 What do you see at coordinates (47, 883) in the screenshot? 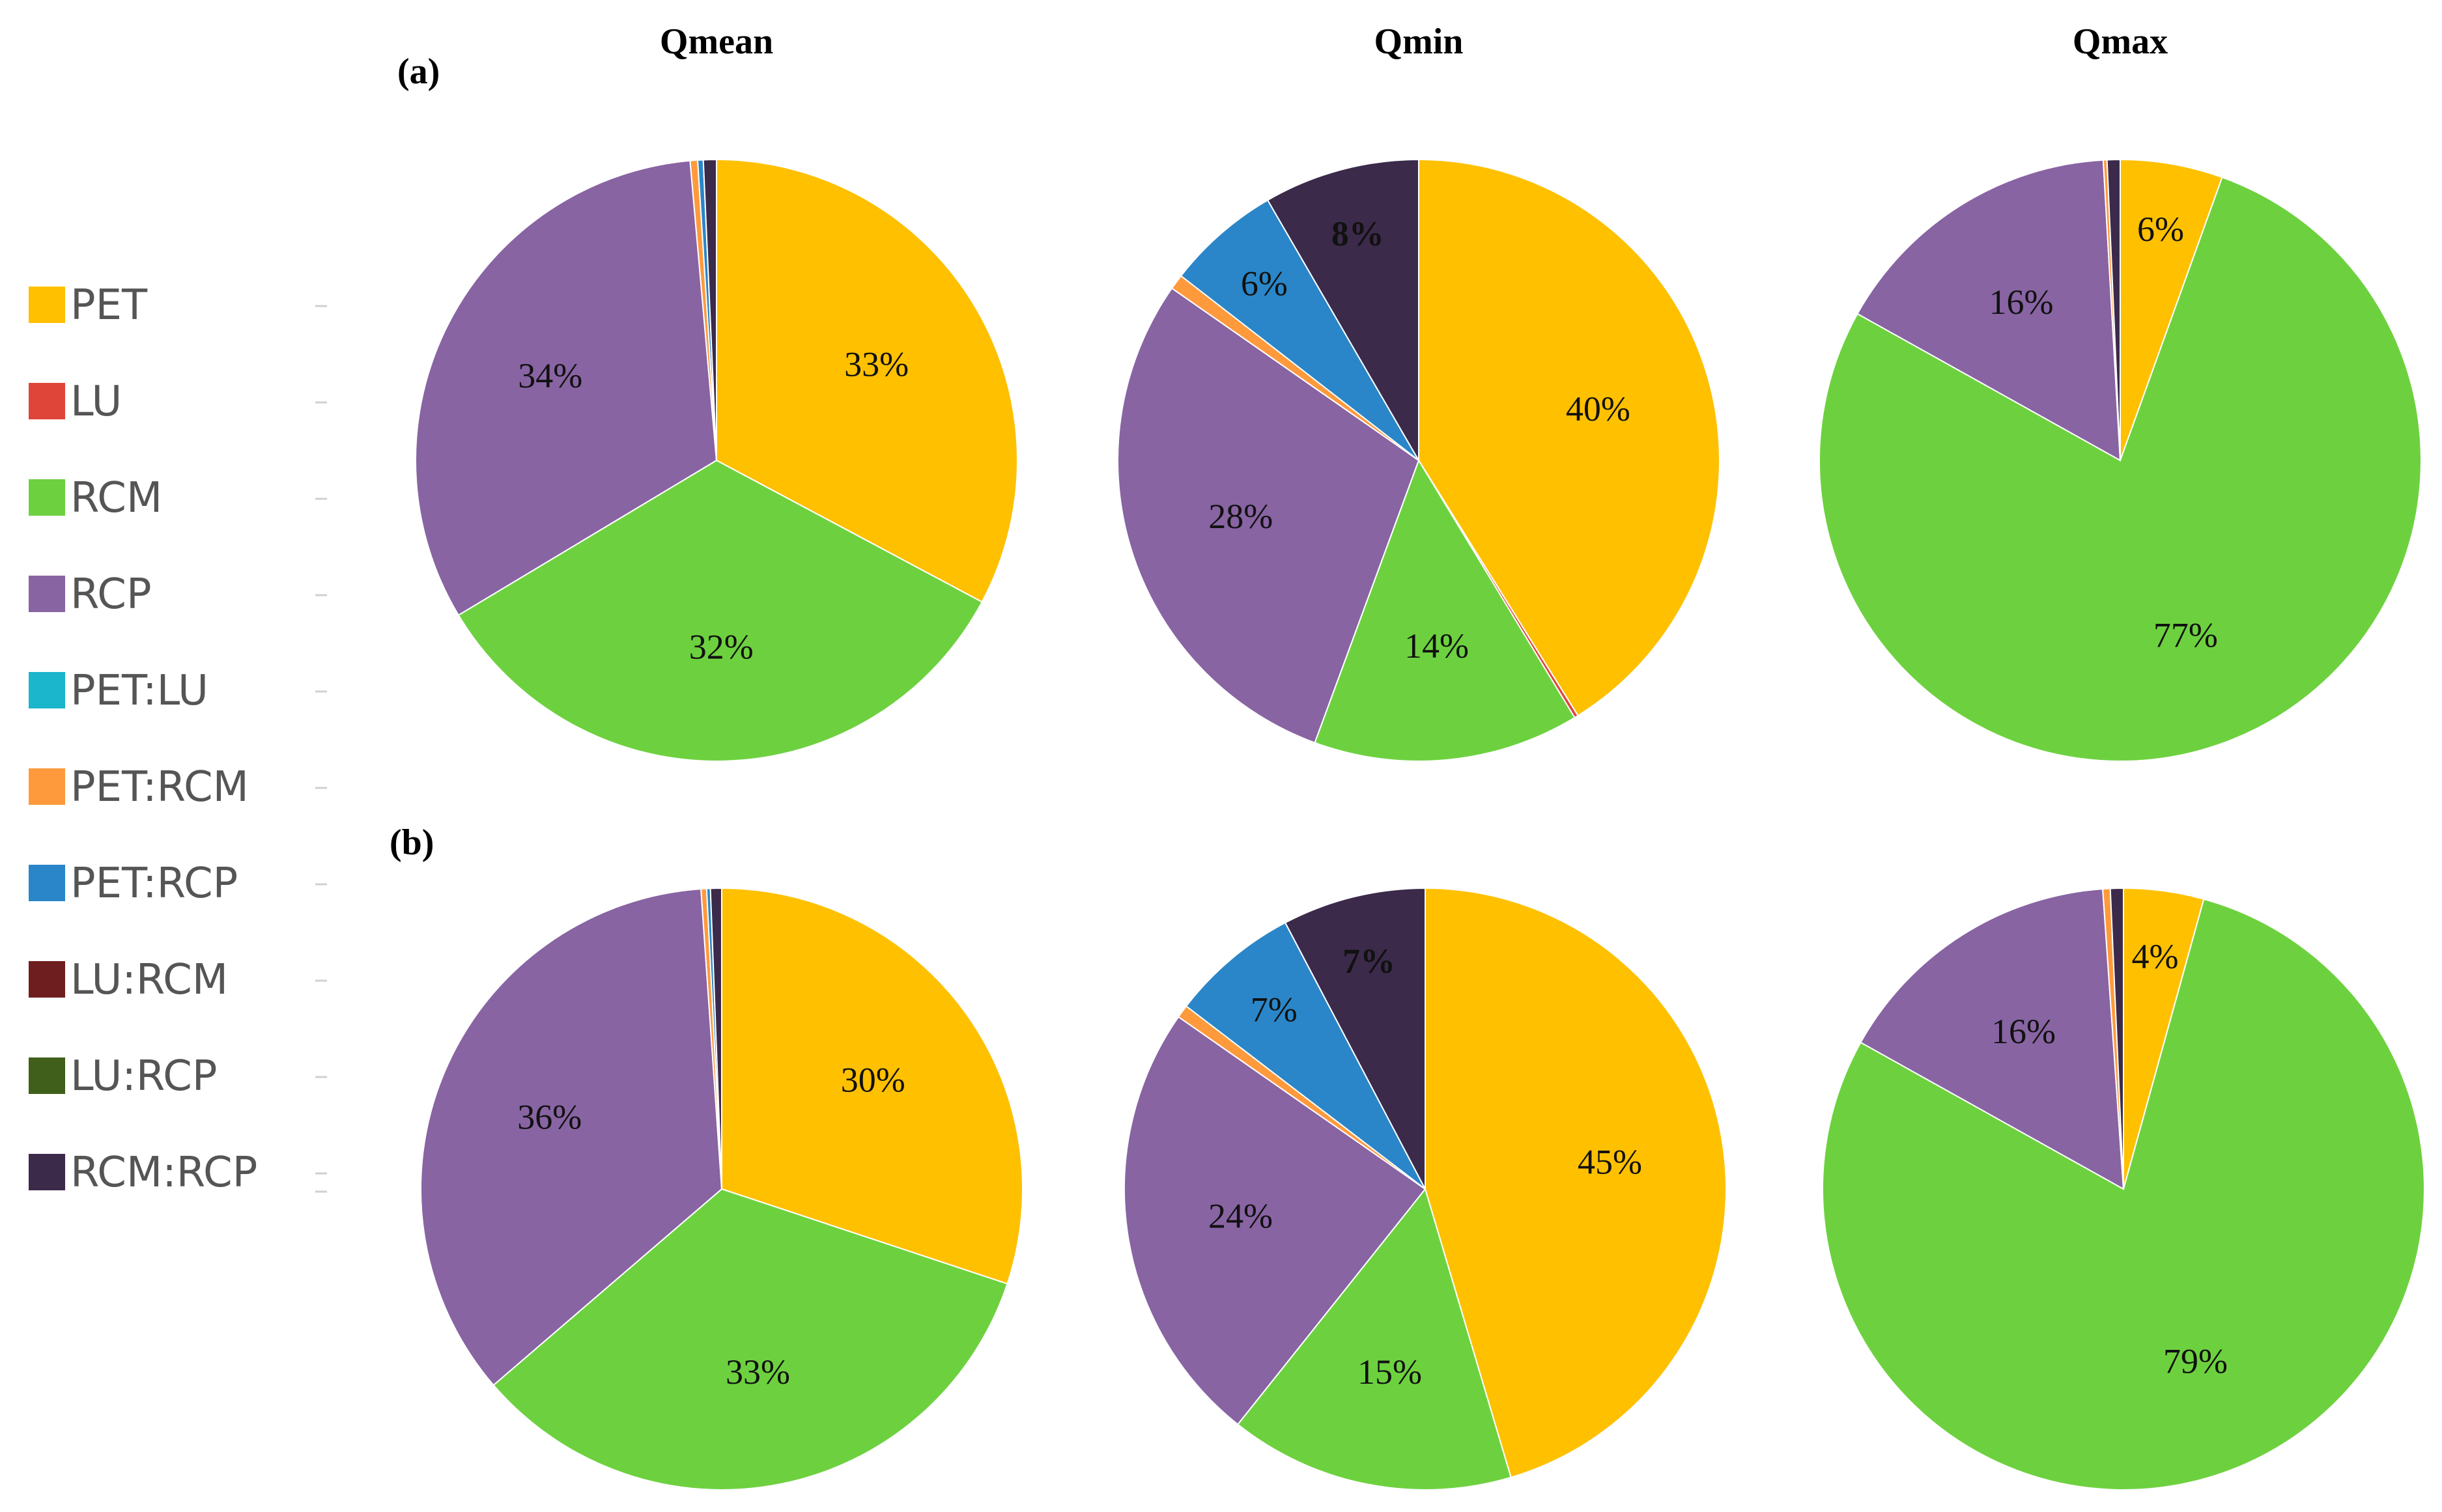
I see `legend-swatch-pet-rcp` at bounding box center [47, 883].